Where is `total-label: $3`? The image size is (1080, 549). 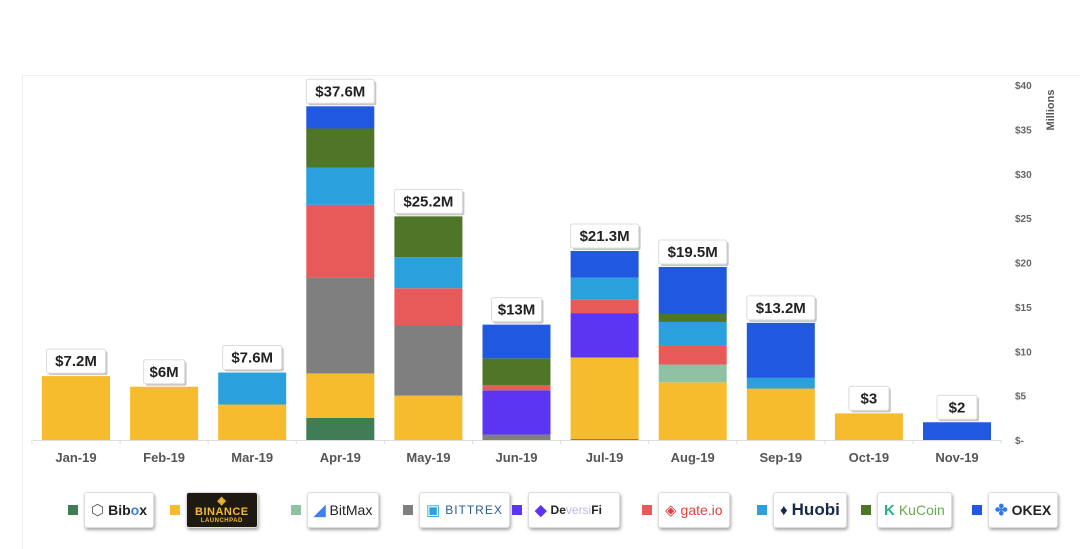
total-label: $3 is located at coordinates (869, 399).